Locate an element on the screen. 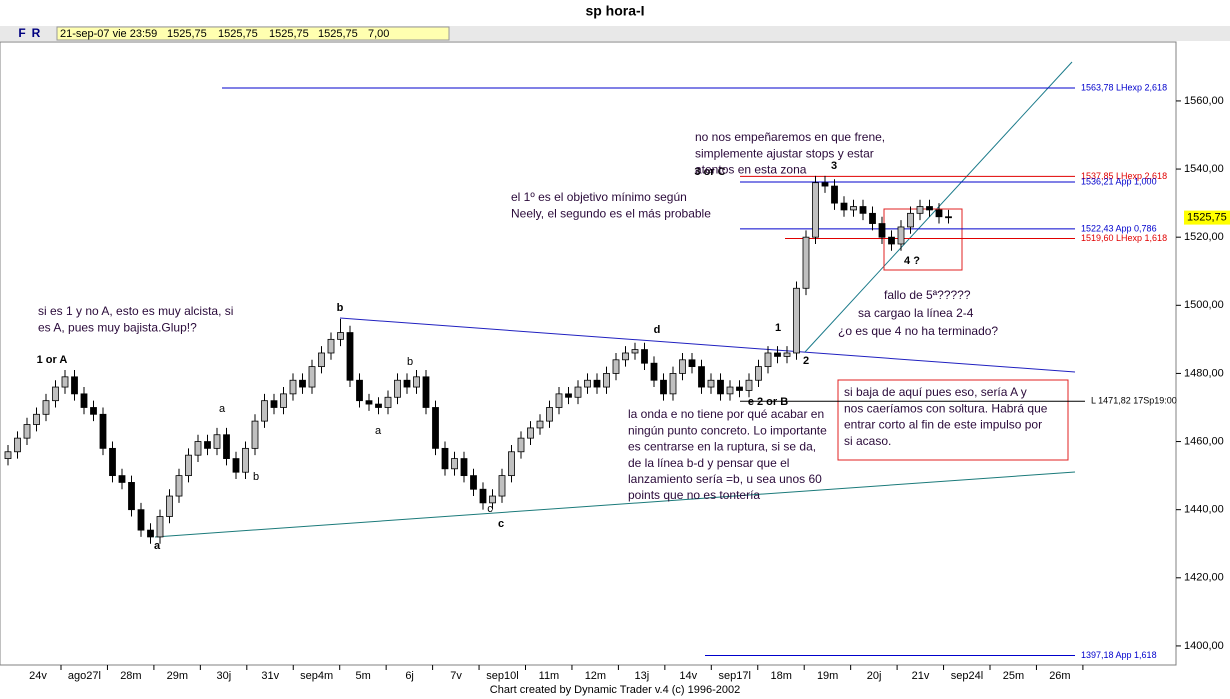 The width and height of the screenshot is (1230, 699). annotation: ningún punto concreto. Lo importante is located at coordinates (727, 430).